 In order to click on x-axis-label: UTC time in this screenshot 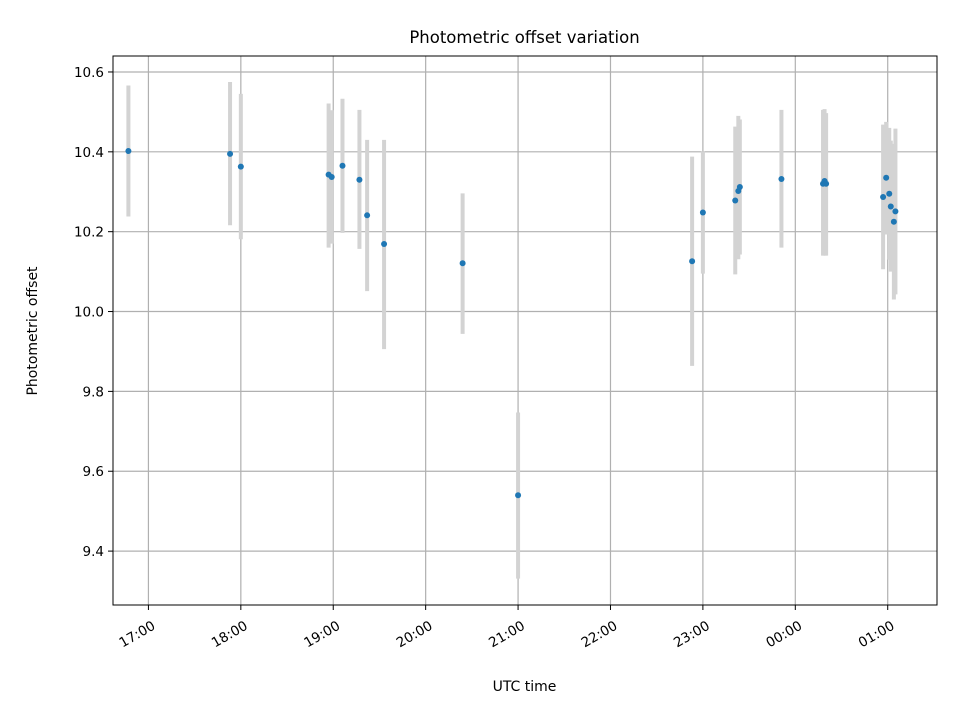, I will do `click(525, 687)`.